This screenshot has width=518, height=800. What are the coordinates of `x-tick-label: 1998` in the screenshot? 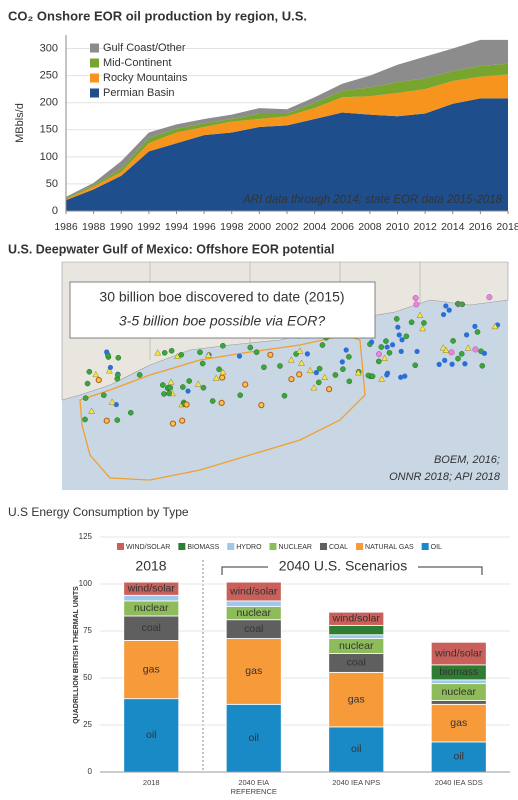 It's located at (232, 227).